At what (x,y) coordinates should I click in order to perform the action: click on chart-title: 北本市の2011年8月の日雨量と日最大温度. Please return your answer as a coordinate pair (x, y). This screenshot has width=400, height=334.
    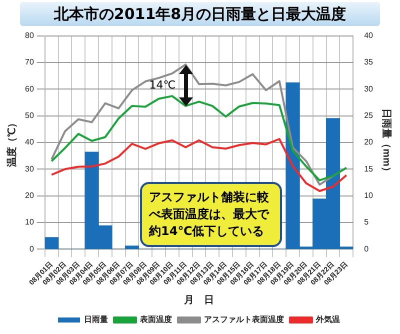
    Looking at the image, I should click on (200, 14).